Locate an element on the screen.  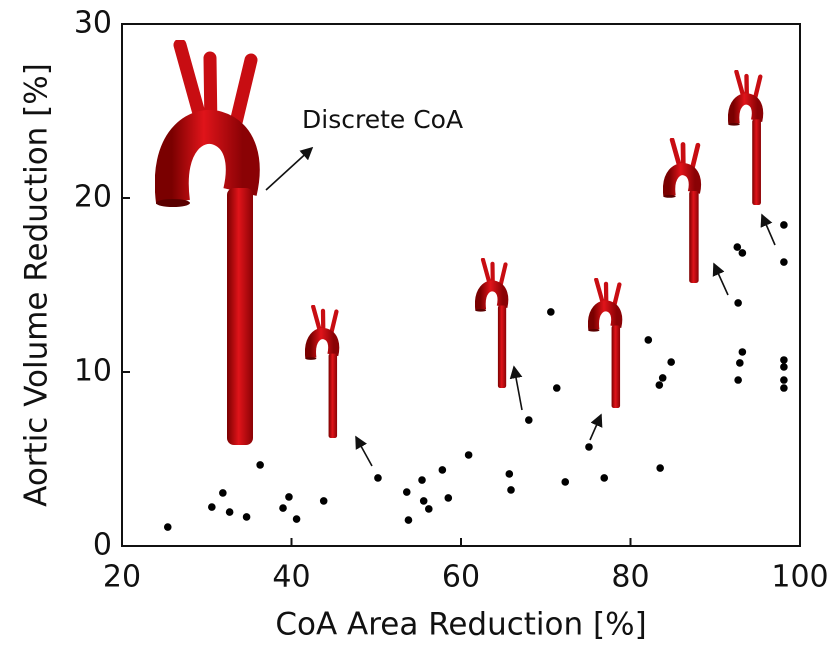
x-tick-label: 60 is located at coordinates (461, 577).